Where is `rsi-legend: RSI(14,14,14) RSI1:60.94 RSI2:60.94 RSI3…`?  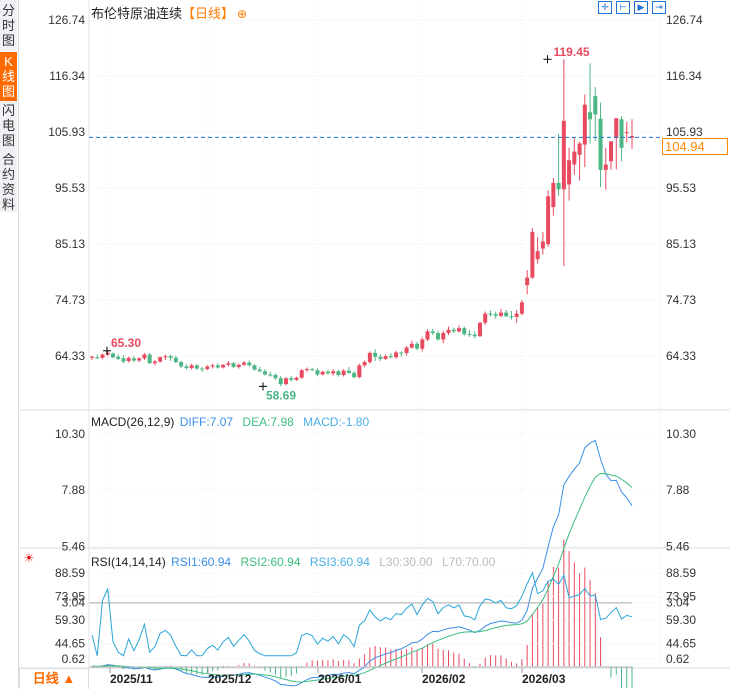
rsi-legend: RSI(14,14,14) RSI1:60.94 RSI2:60.94 RSI3… is located at coordinates (293, 562).